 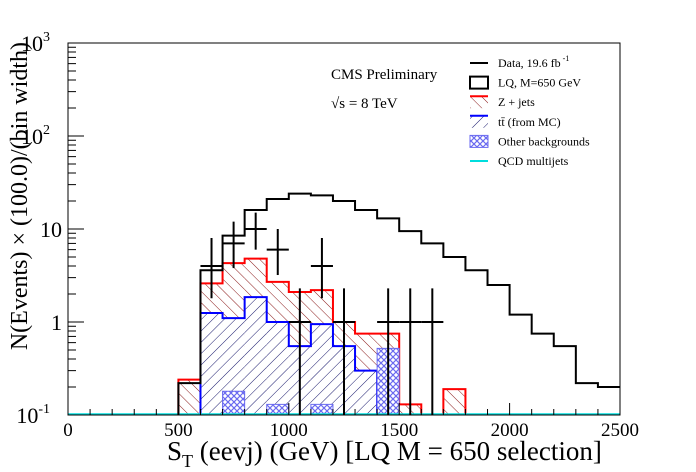 What do you see at coordinates (384, 75) in the screenshot?
I see `chart-title: CMS Preliminary` at bounding box center [384, 75].